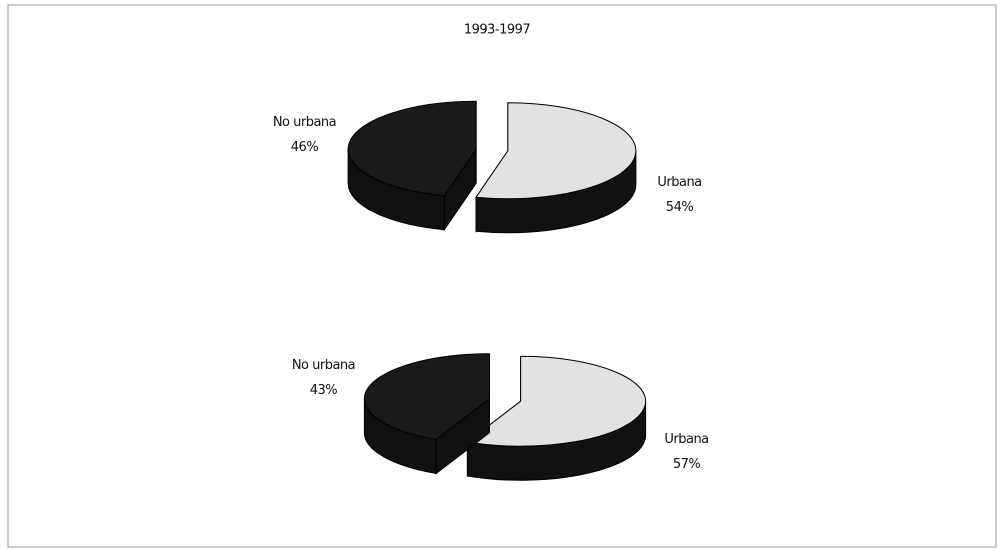 Image resolution: width=1001 pixels, height=551 pixels. What do you see at coordinates (680, 207) in the screenshot?
I see `slice-value-label: 54%` at bounding box center [680, 207].